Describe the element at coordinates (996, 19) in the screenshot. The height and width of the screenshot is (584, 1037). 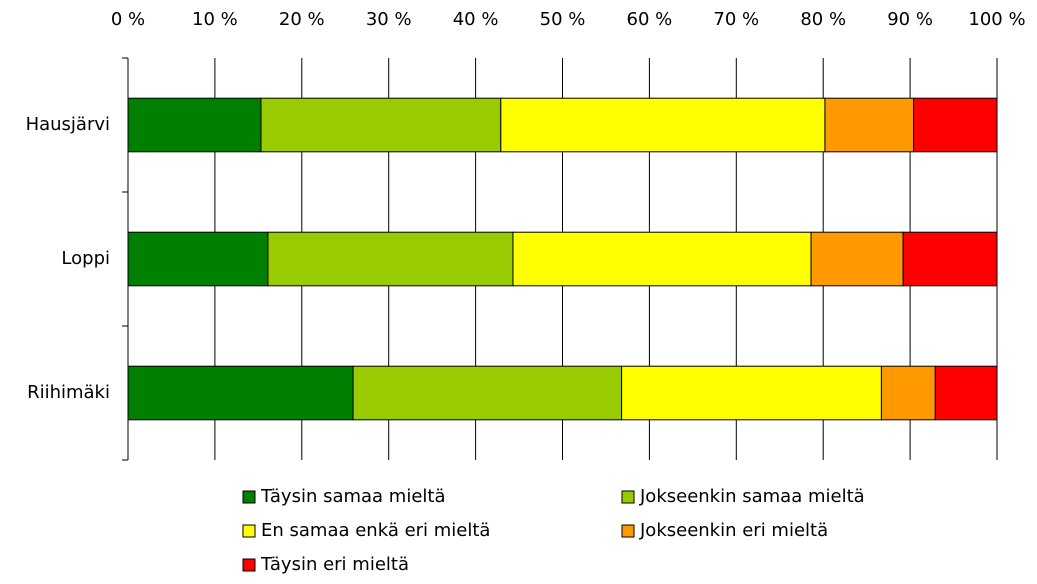
I see `x-tick-label: 100 %` at that location.